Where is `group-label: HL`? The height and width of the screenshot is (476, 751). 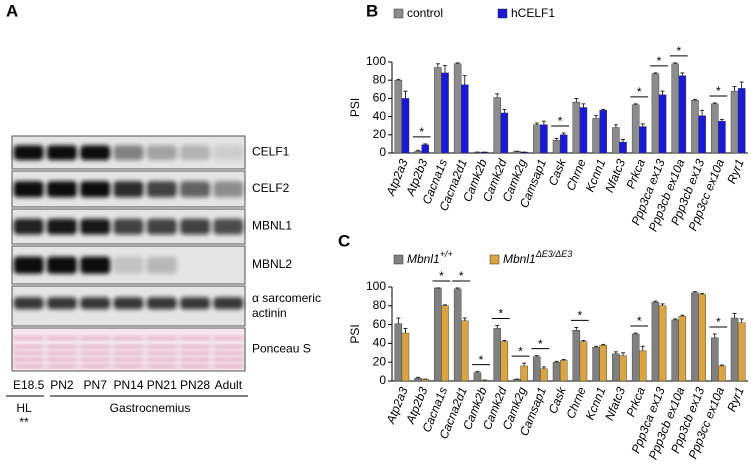
group-label: HL is located at coordinates (24, 408).